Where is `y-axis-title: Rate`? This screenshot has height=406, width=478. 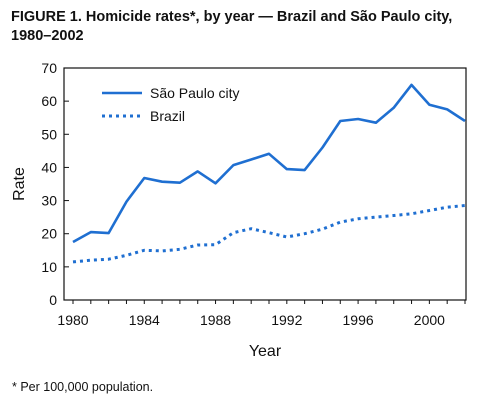 y-axis-title: Rate is located at coordinates (19, 184).